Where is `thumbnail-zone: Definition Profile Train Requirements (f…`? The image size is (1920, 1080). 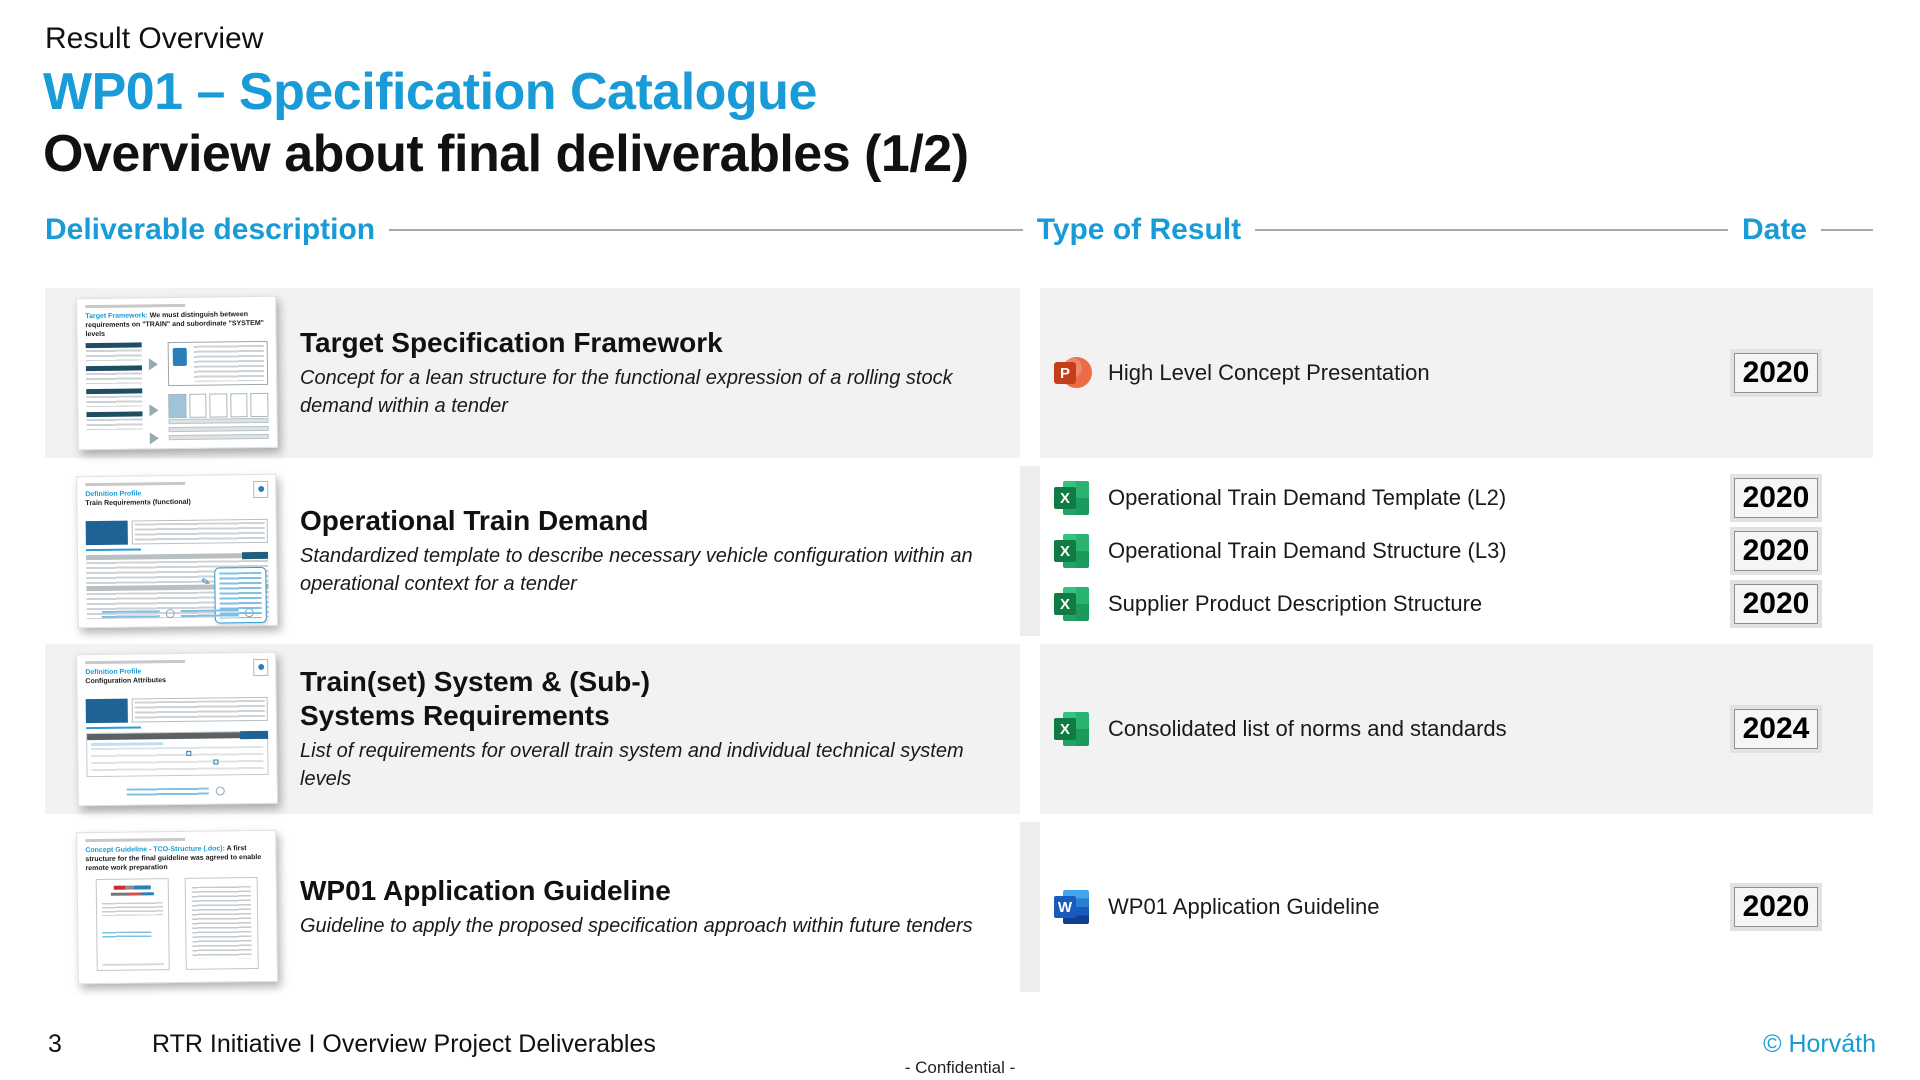
thumbnail-zone: Definition Profile Train Requirements (f… is located at coordinates (172, 551).